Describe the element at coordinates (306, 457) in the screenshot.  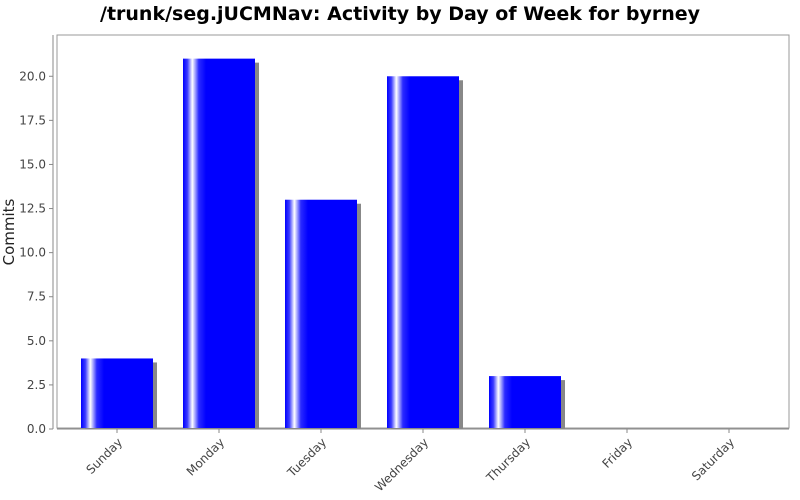
I see `x-tick-label: Tuesday` at that location.